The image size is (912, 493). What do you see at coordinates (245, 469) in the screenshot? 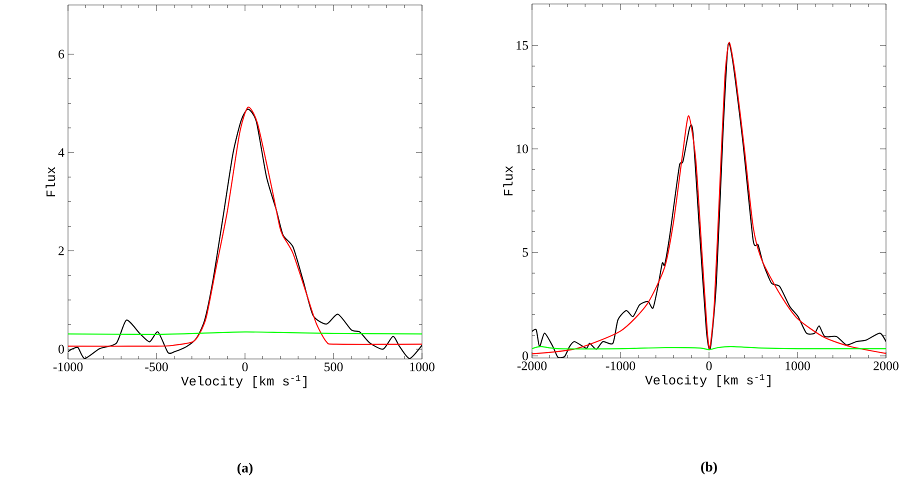
I see `text: (a)` at bounding box center [245, 469].